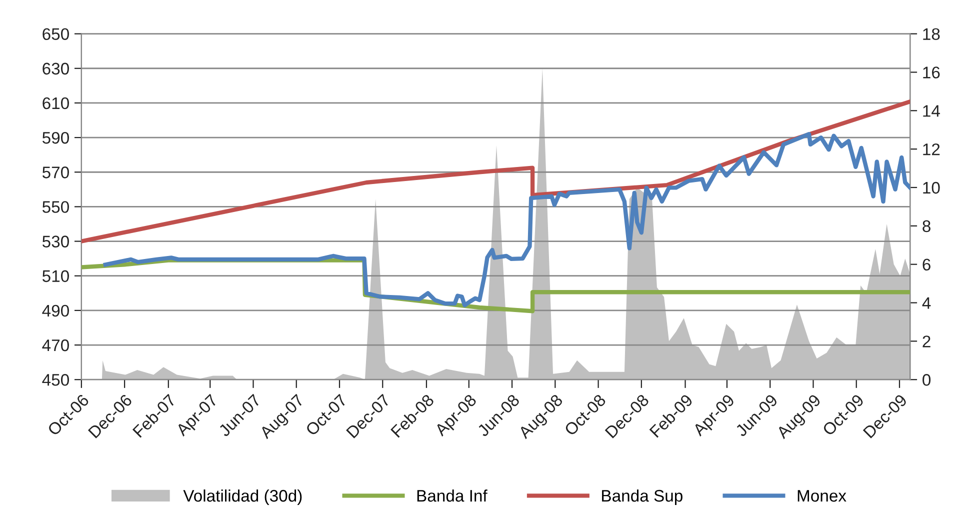  I want to click on y2-tick-label: 14, so click(931, 111).